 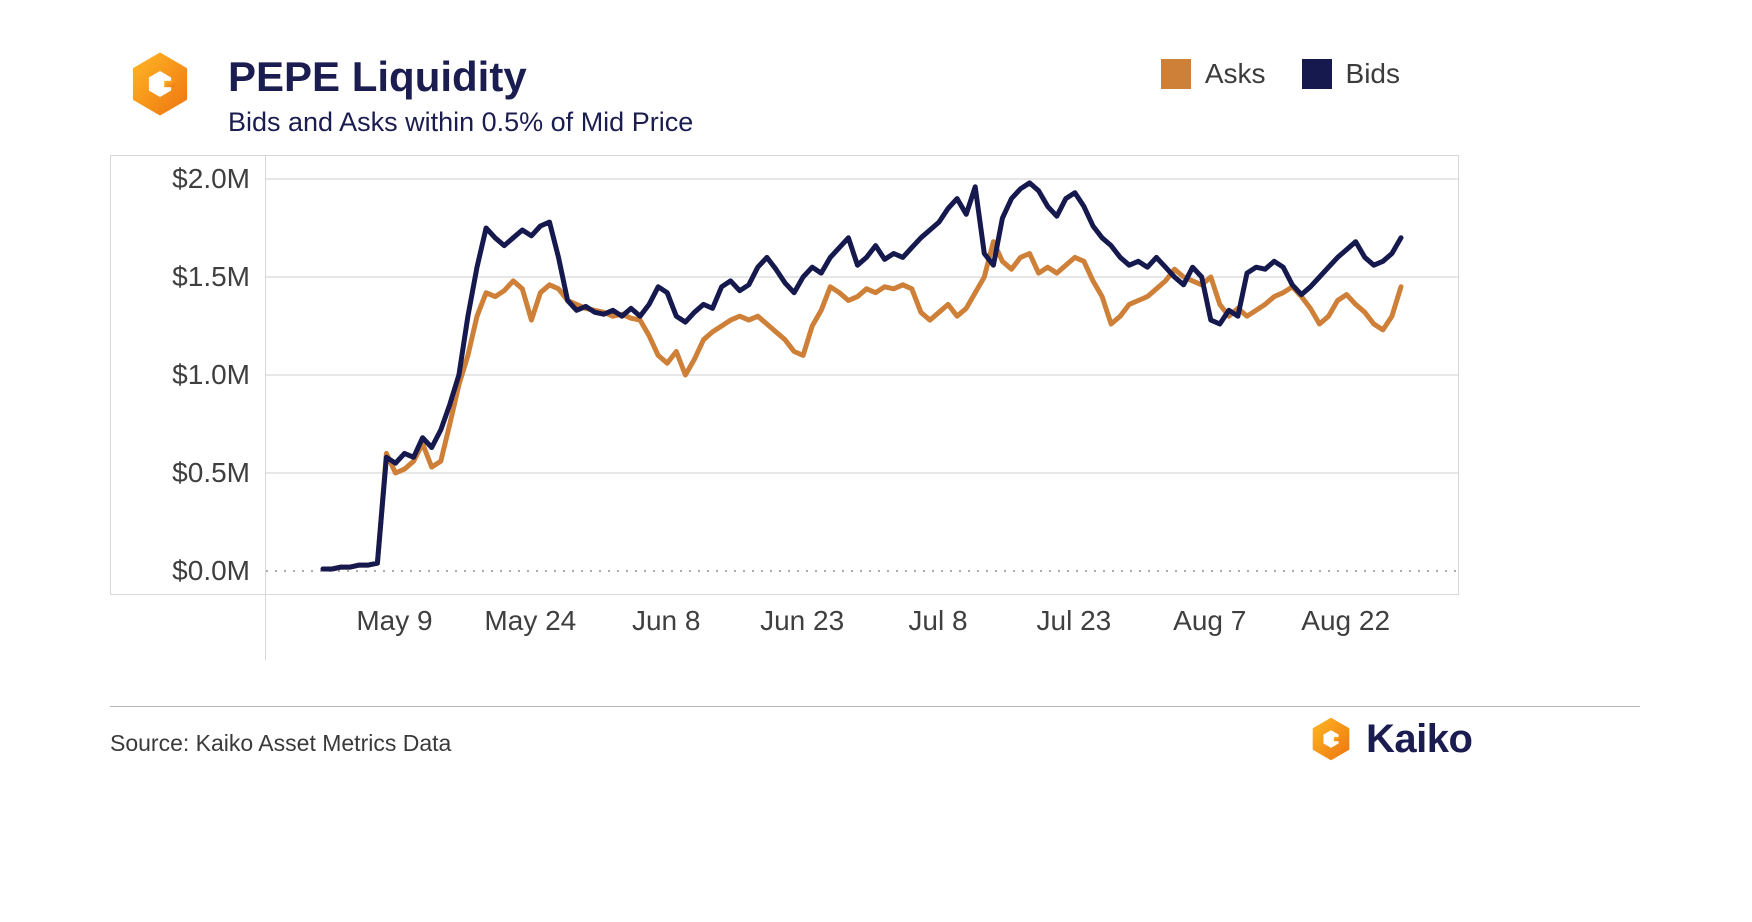 What do you see at coordinates (211, 374) in the screenshot?
I see `y-tick-label: $1.0M` at bounding box center [211, 374].